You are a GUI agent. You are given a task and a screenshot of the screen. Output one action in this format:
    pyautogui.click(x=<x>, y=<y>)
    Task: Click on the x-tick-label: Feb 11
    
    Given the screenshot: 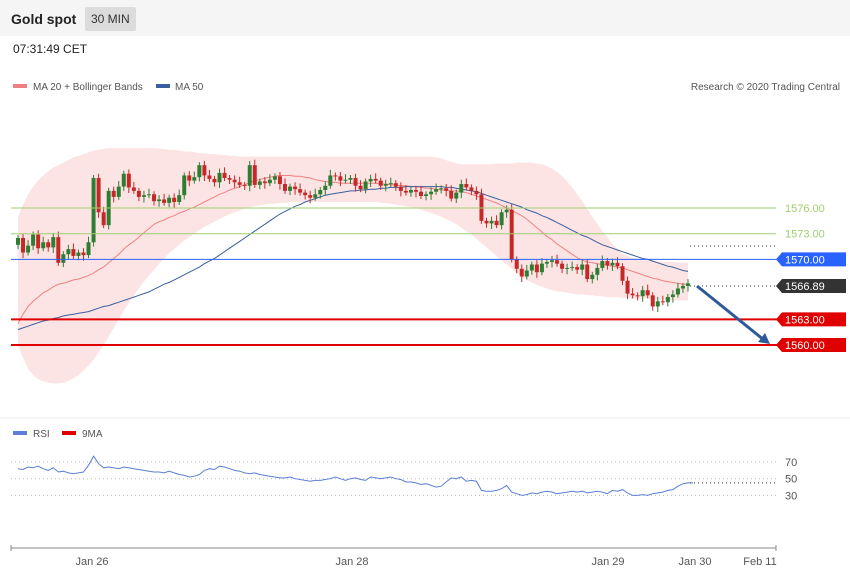 What is the action you would take?
    pyautogui.click(x=759, y=562)
    